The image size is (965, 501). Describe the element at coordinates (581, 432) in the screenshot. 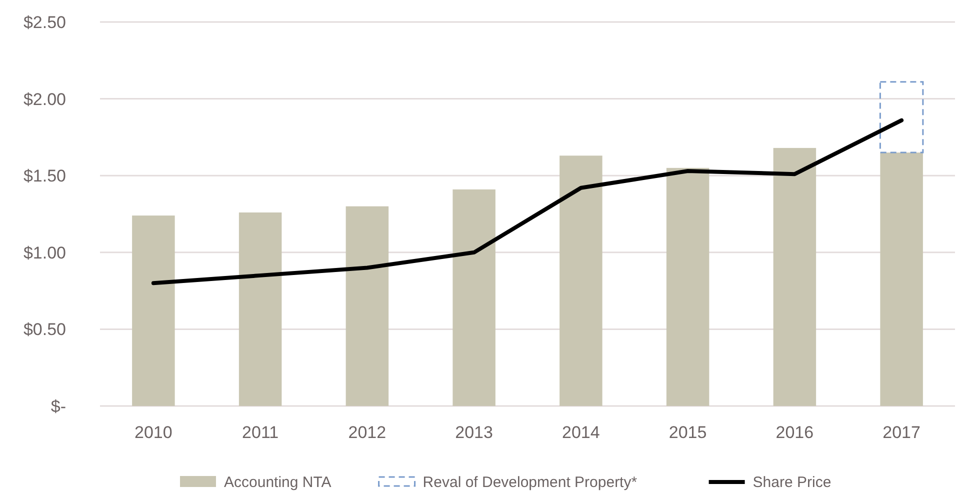

I see `x-tick-label: 2014` at that location.